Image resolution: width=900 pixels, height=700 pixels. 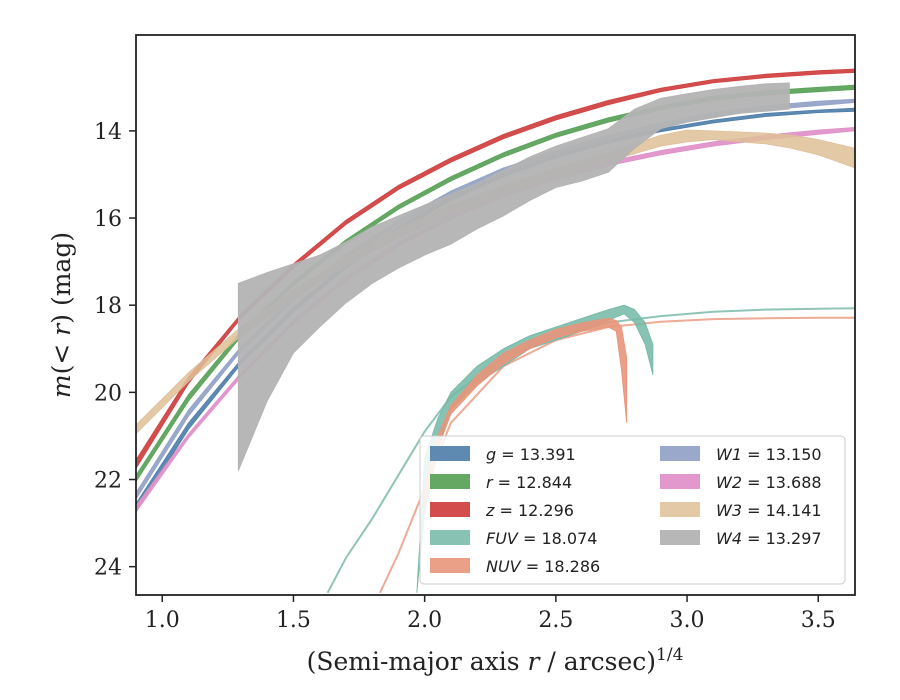 I want to click on legend-label-nuv: NUV = 18.286, so click(x=543, y=566).